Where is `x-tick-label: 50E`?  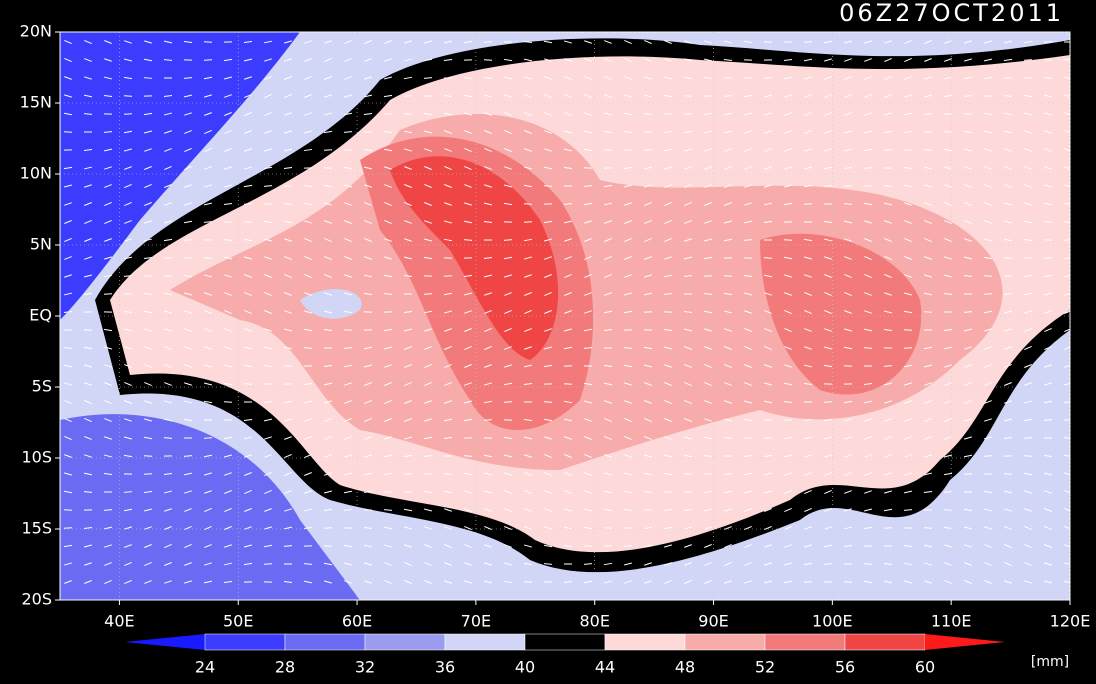
x-tick-label: 50E is located at coordinates (238, 621).